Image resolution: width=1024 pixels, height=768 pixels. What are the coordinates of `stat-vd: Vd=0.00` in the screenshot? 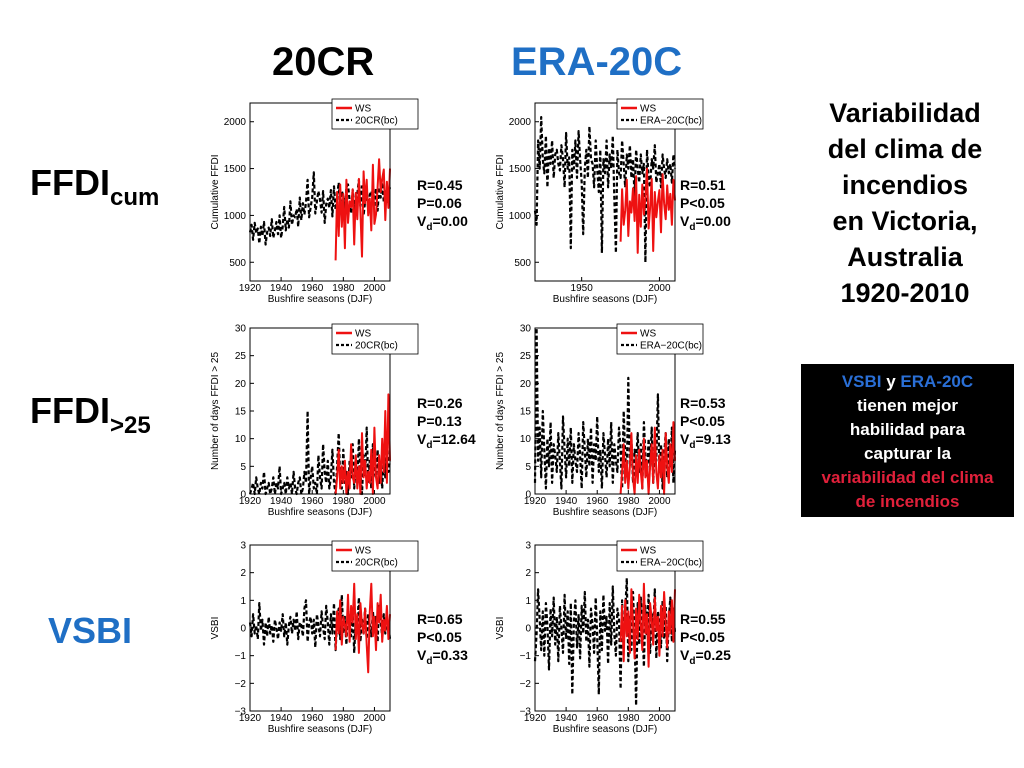 It's located at (442, 224).